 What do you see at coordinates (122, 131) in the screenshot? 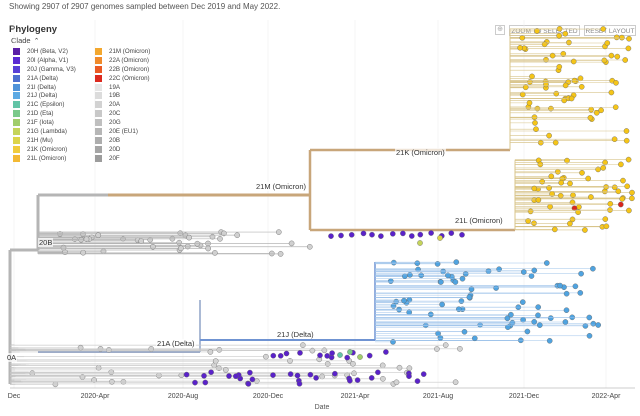
I see `legend-item: 20E (EU1)` at bounding box center [122, 131].